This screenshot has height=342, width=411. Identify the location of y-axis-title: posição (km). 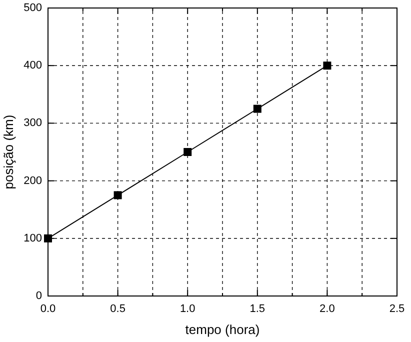
(8, 152).